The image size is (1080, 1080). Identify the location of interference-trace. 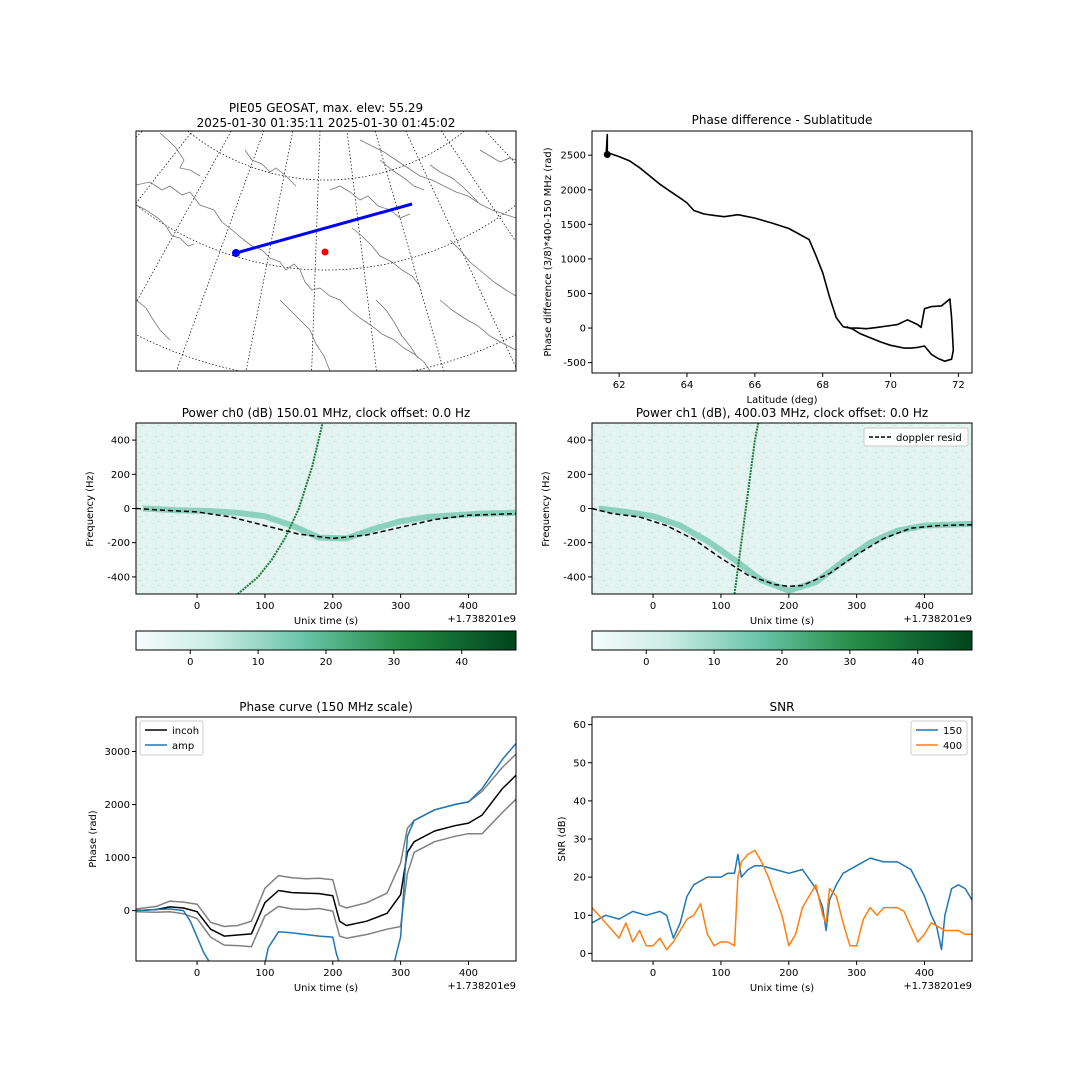
(746, 508).